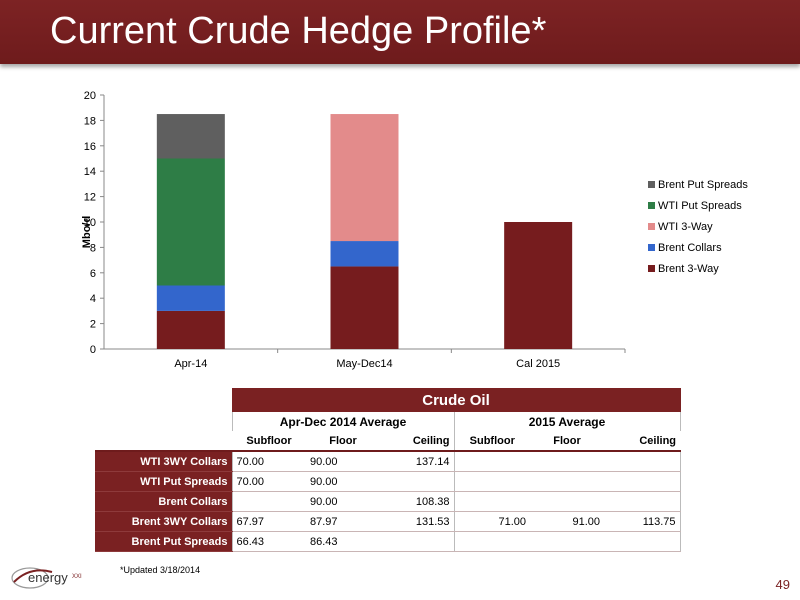 The width and height of the screenshot is (800, 600). What do you see at coordinates (268, 541) in the screenshot?
I see `table-cell: 66.43` at bounding box center [268, 541].